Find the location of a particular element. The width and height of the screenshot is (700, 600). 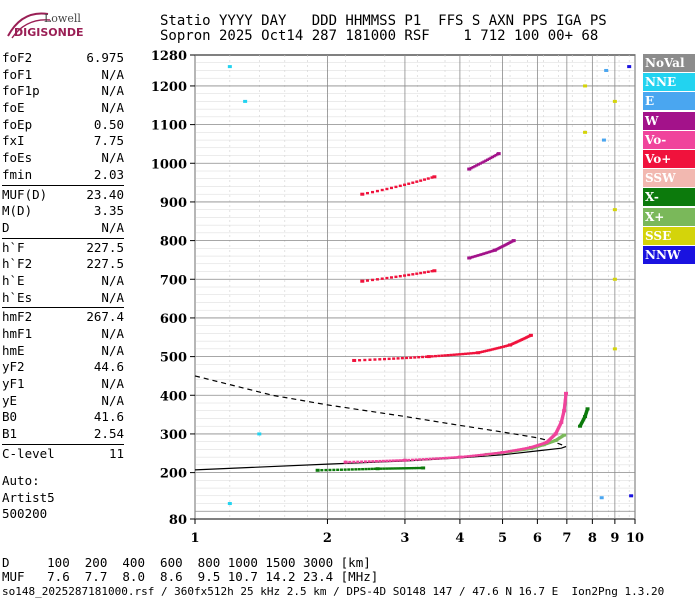

param-value: 44.6 is located at coordinates (108, 367).